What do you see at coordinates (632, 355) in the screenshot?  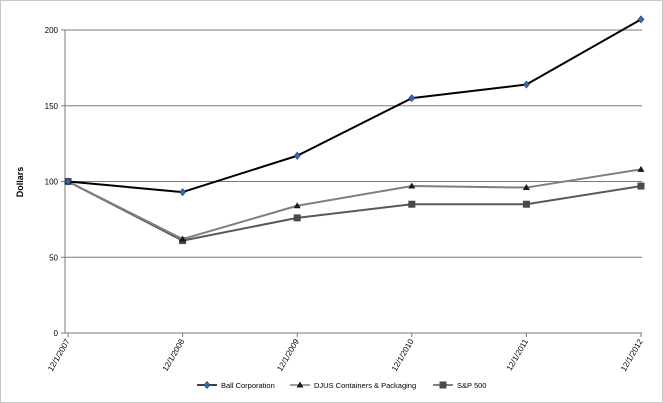 I see `x-tick-label: 12/1/2012` at bounding box center [632, 355].